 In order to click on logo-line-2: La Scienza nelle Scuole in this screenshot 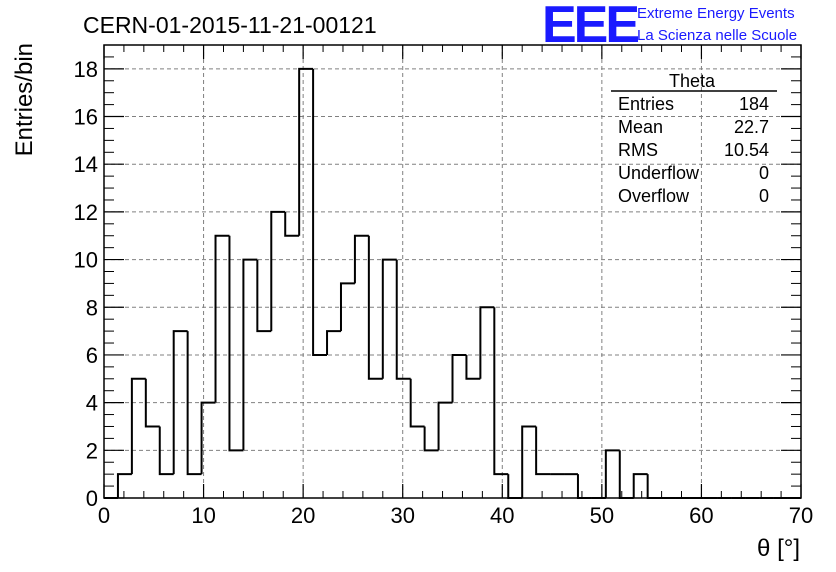, I will do `click(717, 35)`.